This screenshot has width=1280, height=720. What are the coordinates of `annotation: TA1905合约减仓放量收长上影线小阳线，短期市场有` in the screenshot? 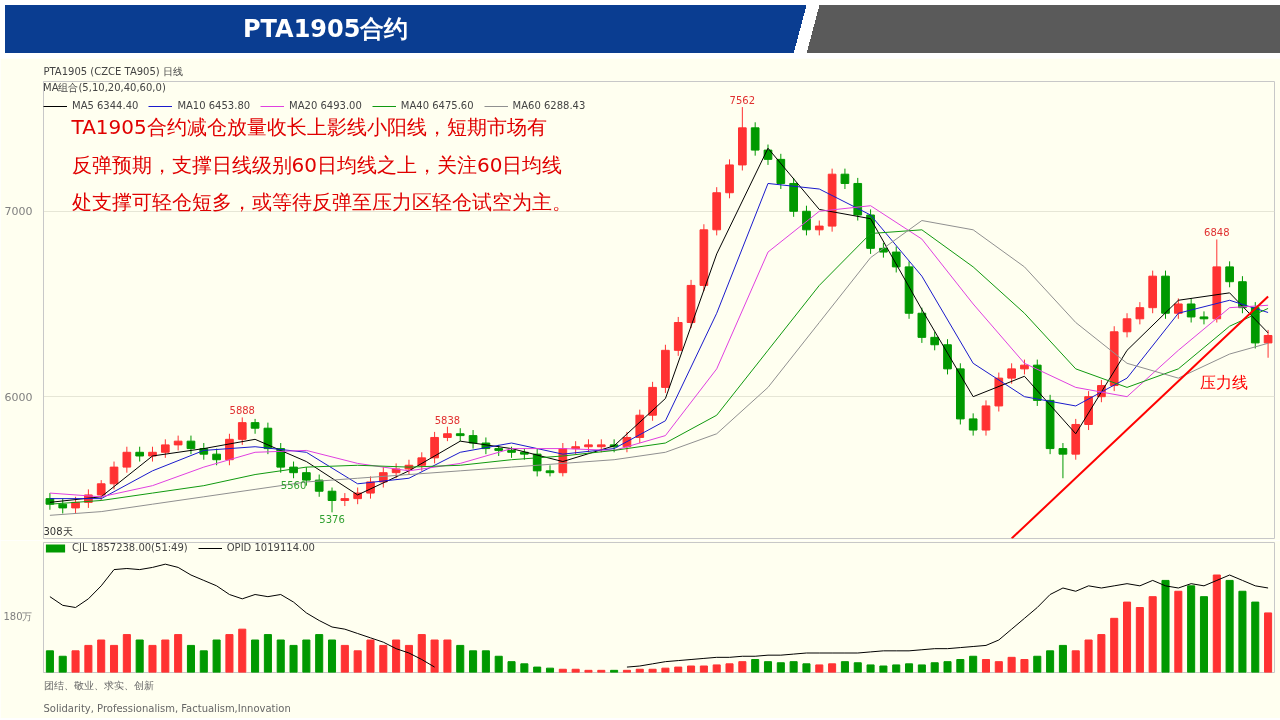 It's located at (308, 127).